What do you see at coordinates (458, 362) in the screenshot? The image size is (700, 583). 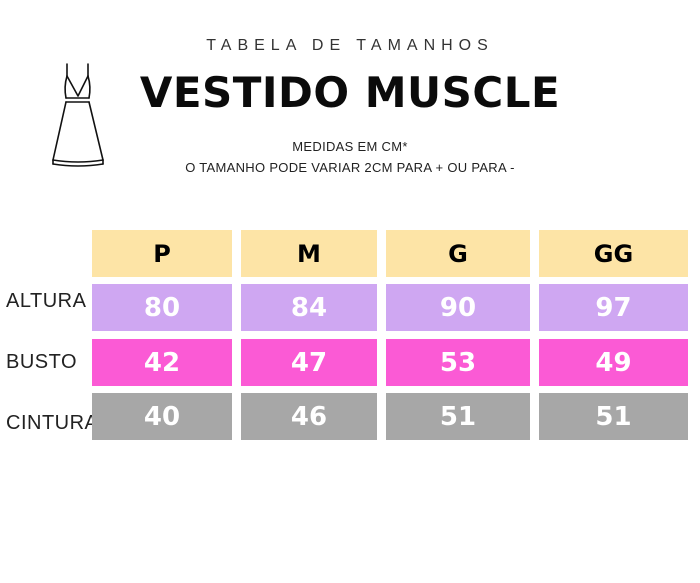 I see `busto-value-g: 53` at bounding box center [458, 362].